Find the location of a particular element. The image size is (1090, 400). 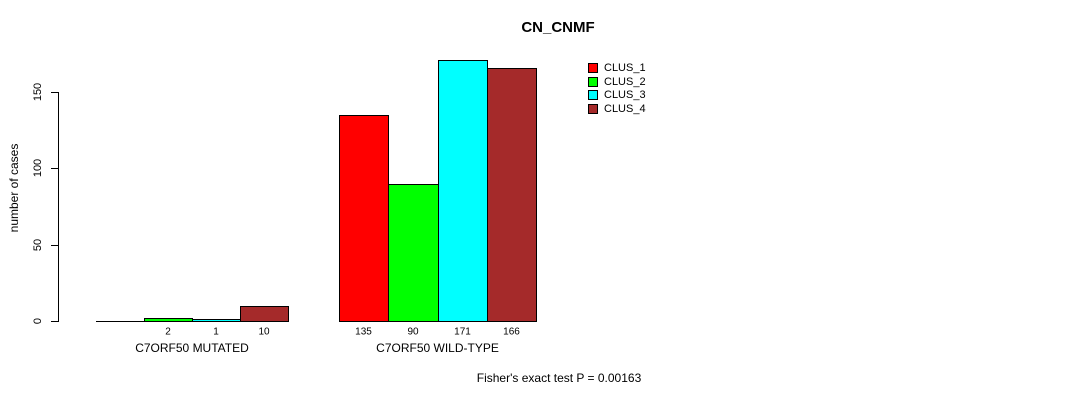

x-axis-group-label: C7ORF50 WILD-TYPE is located at coordinates (437, 348).